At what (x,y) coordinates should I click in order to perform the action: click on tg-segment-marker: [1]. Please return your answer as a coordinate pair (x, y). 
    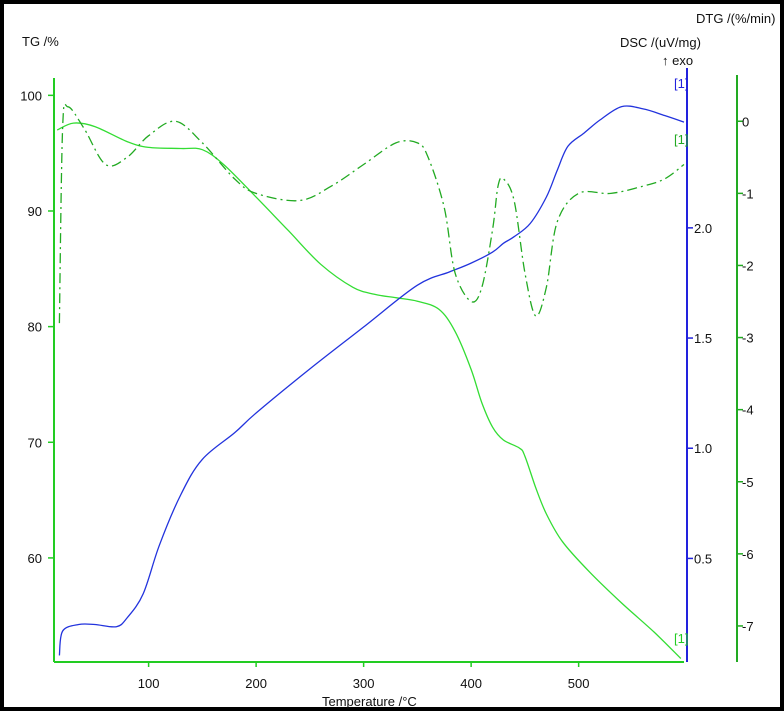
    Looking at the image, I should click on (681, 638).